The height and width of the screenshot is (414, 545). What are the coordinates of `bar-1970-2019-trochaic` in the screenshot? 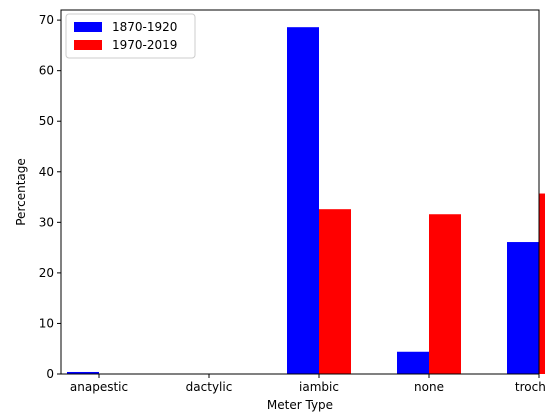 It's located at (542, 283).